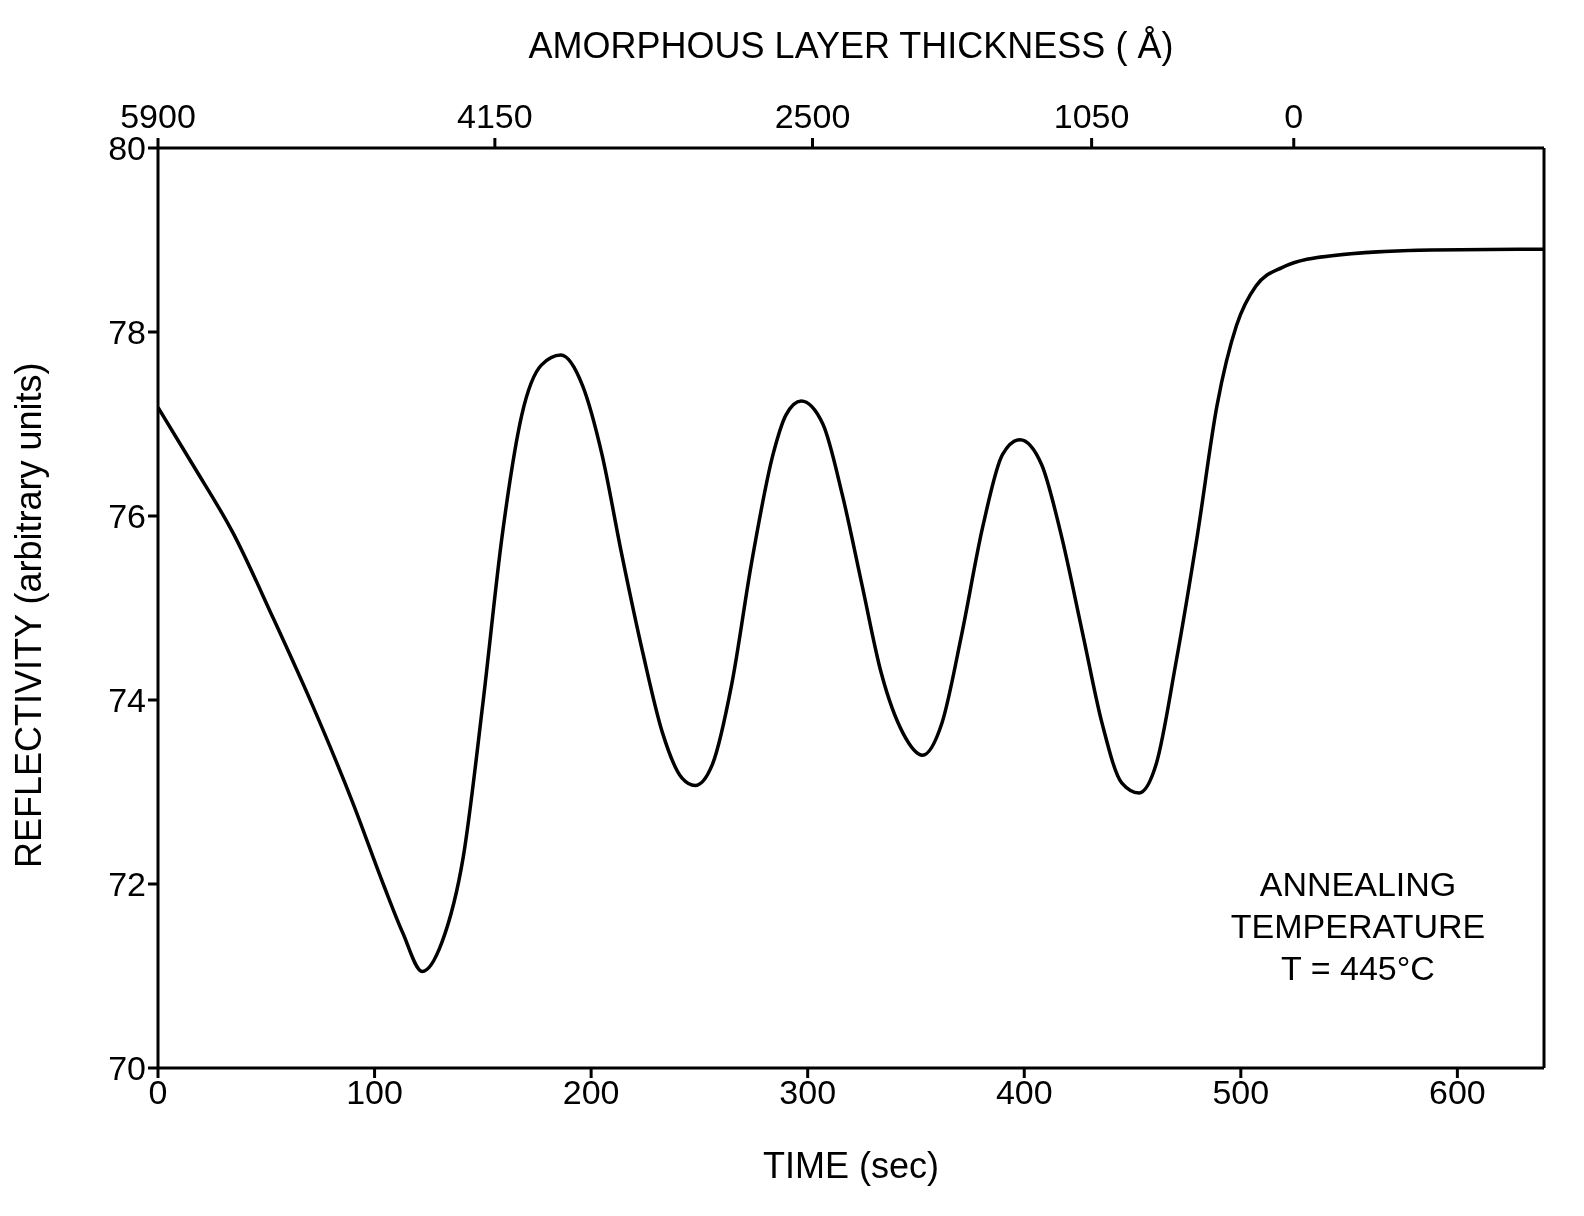  What do you see at coordinates (158, 1092) in the screenshot?
I see `x-tick-label: 0` at bounding box center [158, 1092].